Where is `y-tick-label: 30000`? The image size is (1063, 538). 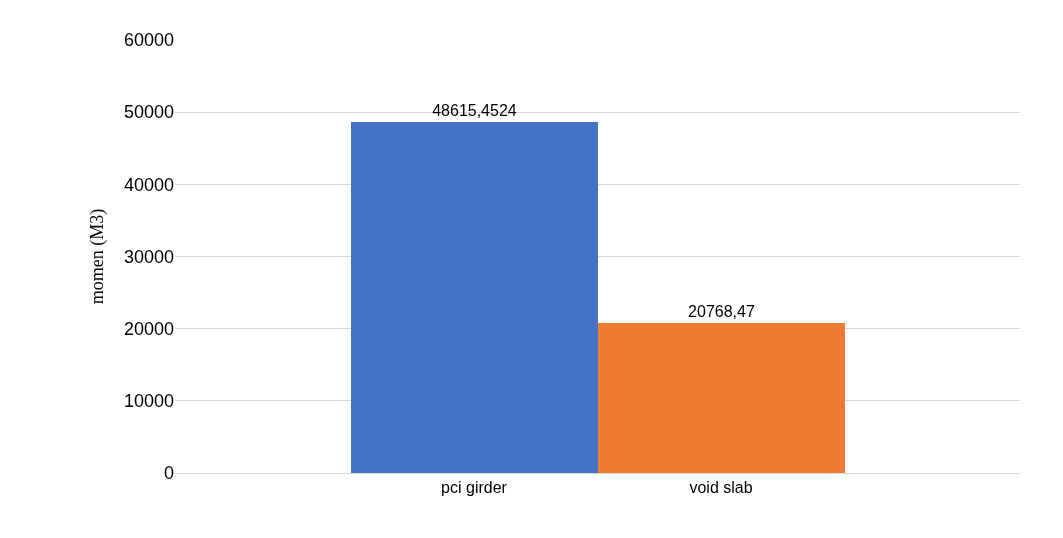 y-tick-label: 30000 is located at coordinates (148, 256).